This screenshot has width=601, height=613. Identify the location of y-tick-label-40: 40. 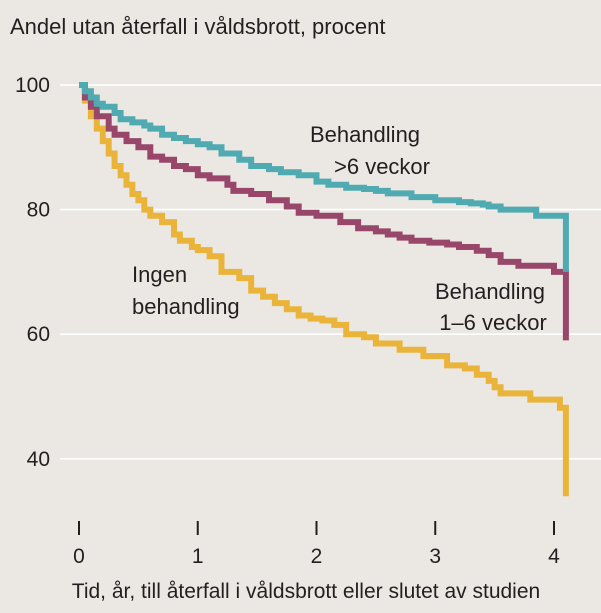
(38, 459).